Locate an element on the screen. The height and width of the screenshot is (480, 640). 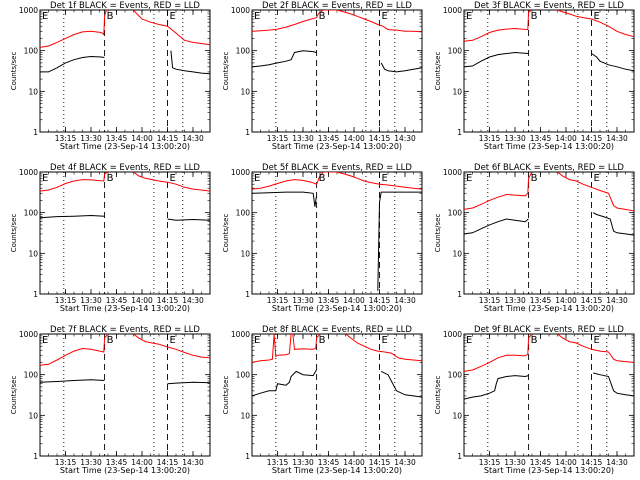
panel-title: Det 8f BLACK = Events, RED = LLD is located at coordinates (337, 330).